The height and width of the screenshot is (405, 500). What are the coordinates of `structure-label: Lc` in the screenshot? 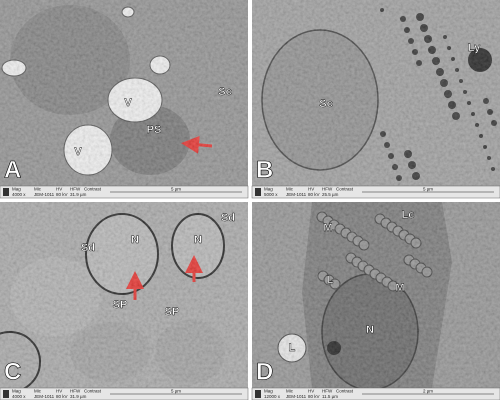 It's located at (408, 215).